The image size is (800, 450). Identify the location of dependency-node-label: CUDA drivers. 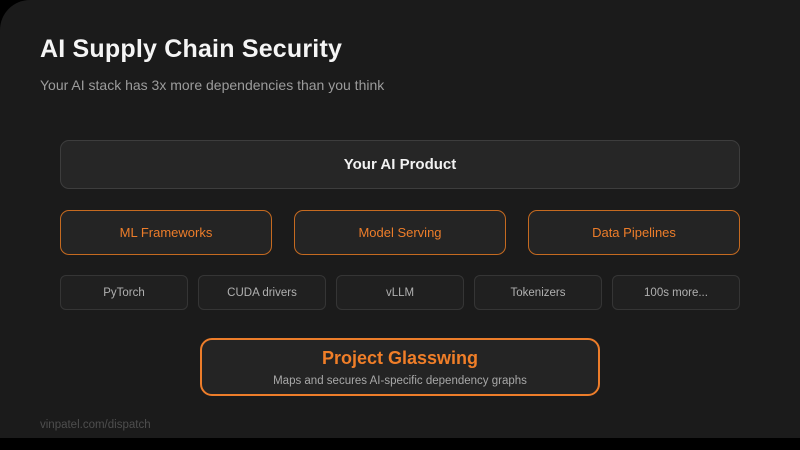
(262, 292).